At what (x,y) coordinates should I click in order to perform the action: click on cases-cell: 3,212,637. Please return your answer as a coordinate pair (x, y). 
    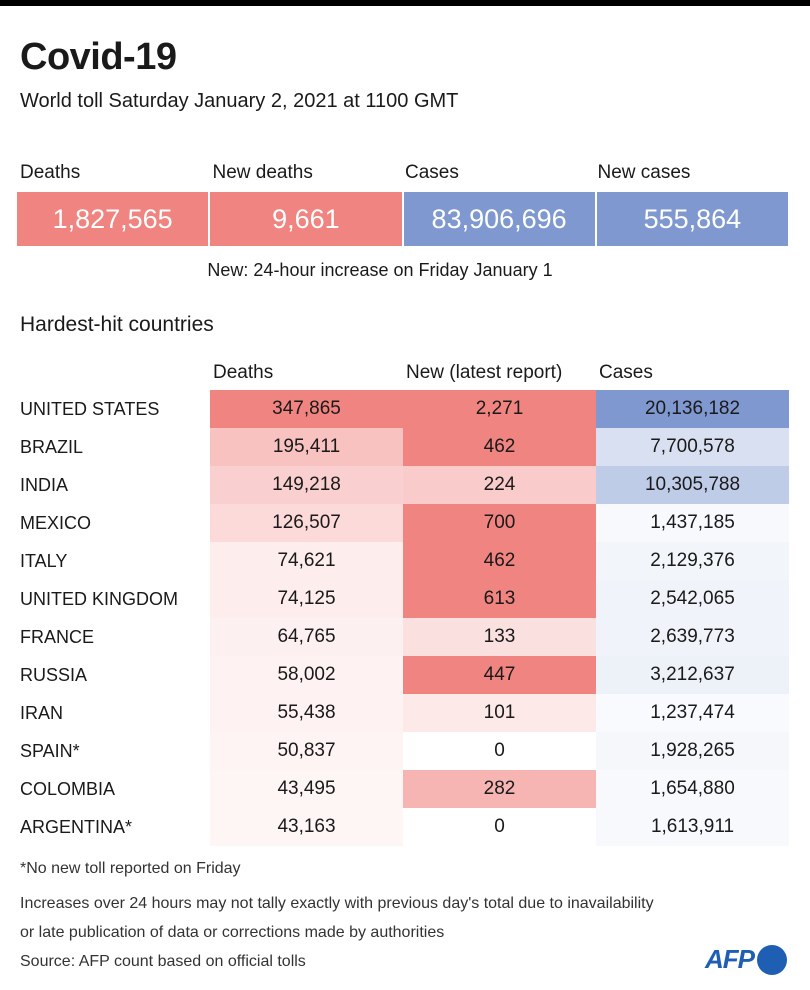
    Looking at the image, I should click on (692, 675).